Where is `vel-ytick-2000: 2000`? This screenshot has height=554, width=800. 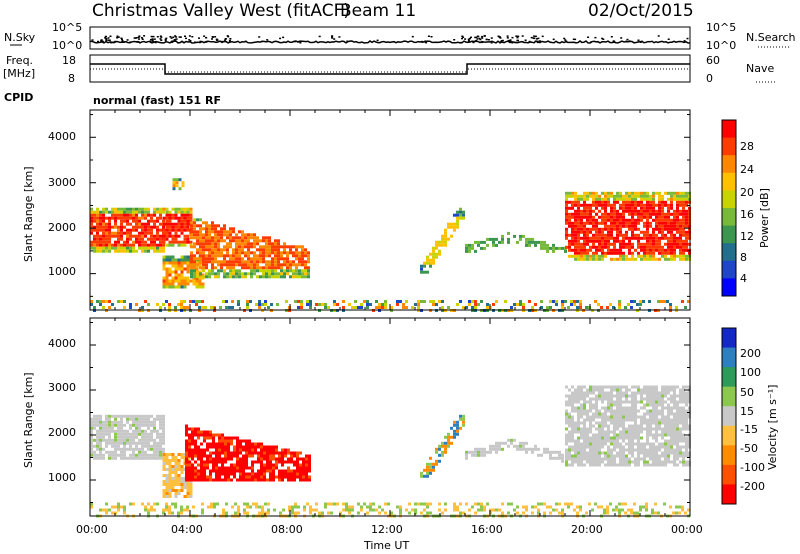
vel-ytick-2000: 2000 is located at coordinates (62, 432).